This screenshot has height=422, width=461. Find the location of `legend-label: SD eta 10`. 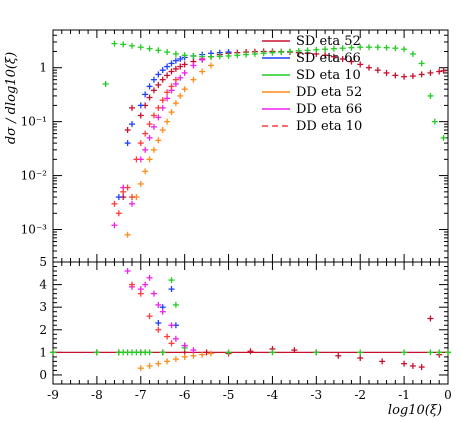

legend-label: SD eta 10 is located at coordinates (328, 75).